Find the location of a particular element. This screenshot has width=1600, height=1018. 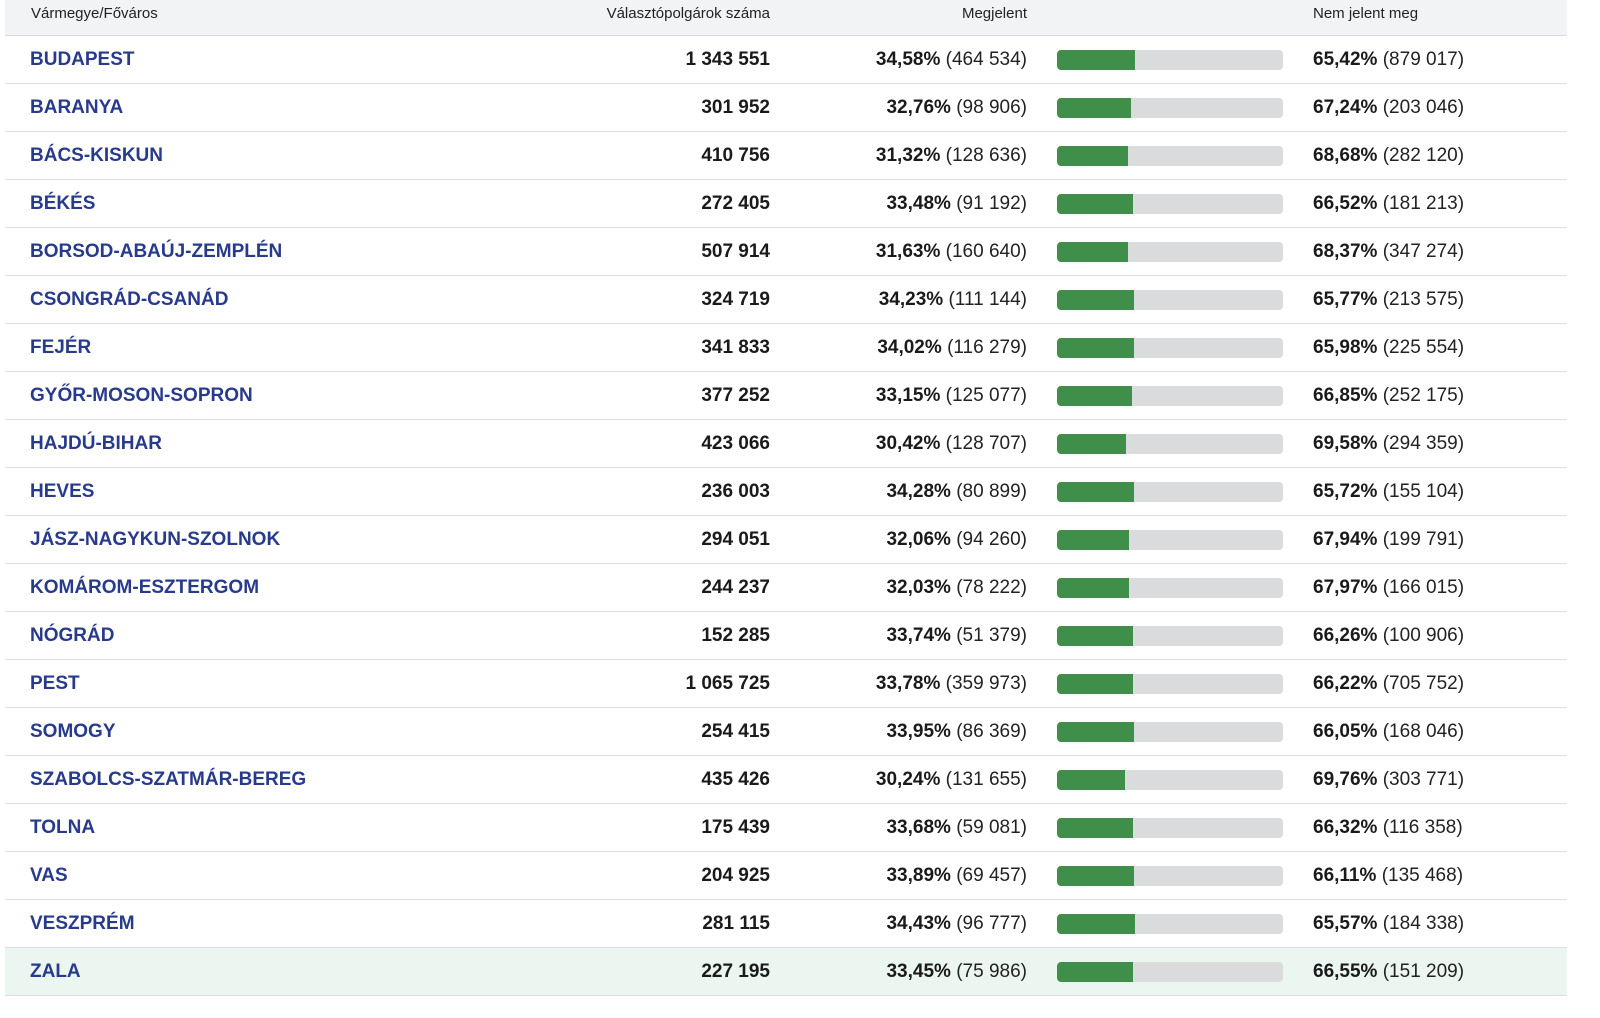

appeared-count: (80 899) is located at coordinates (991, 491).